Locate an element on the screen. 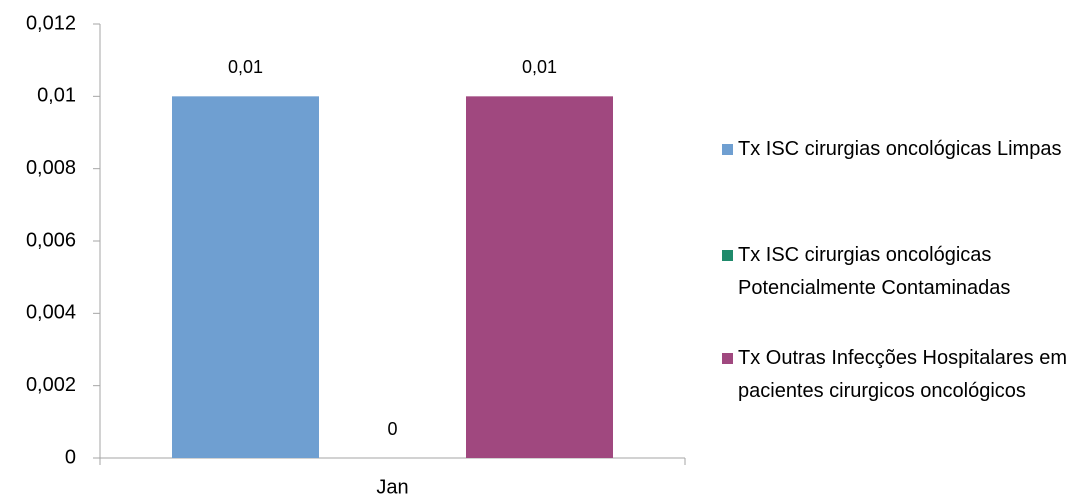 The image size is (1087, 495). data-label: 0 is located at coordinates (392, 429).